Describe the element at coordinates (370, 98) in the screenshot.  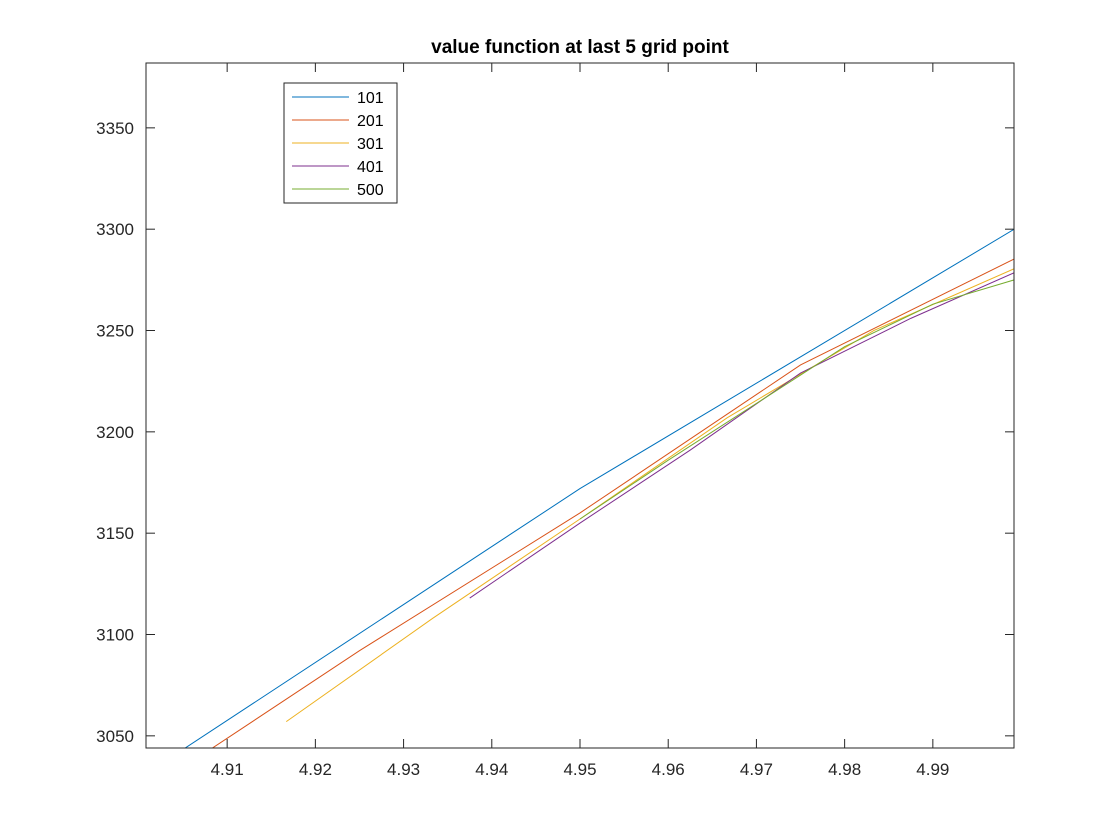
I see `legend-label: 101` at that location.